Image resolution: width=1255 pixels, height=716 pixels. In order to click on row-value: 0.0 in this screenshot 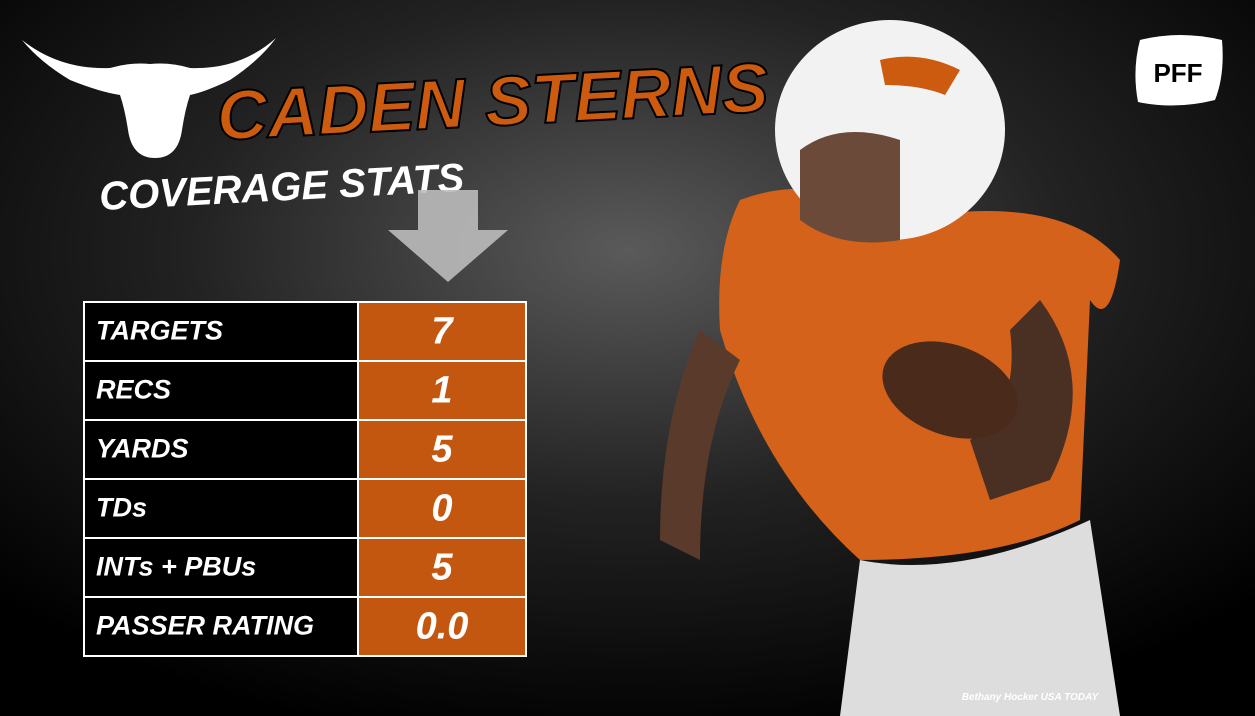, I will do `click(442, 627)`.